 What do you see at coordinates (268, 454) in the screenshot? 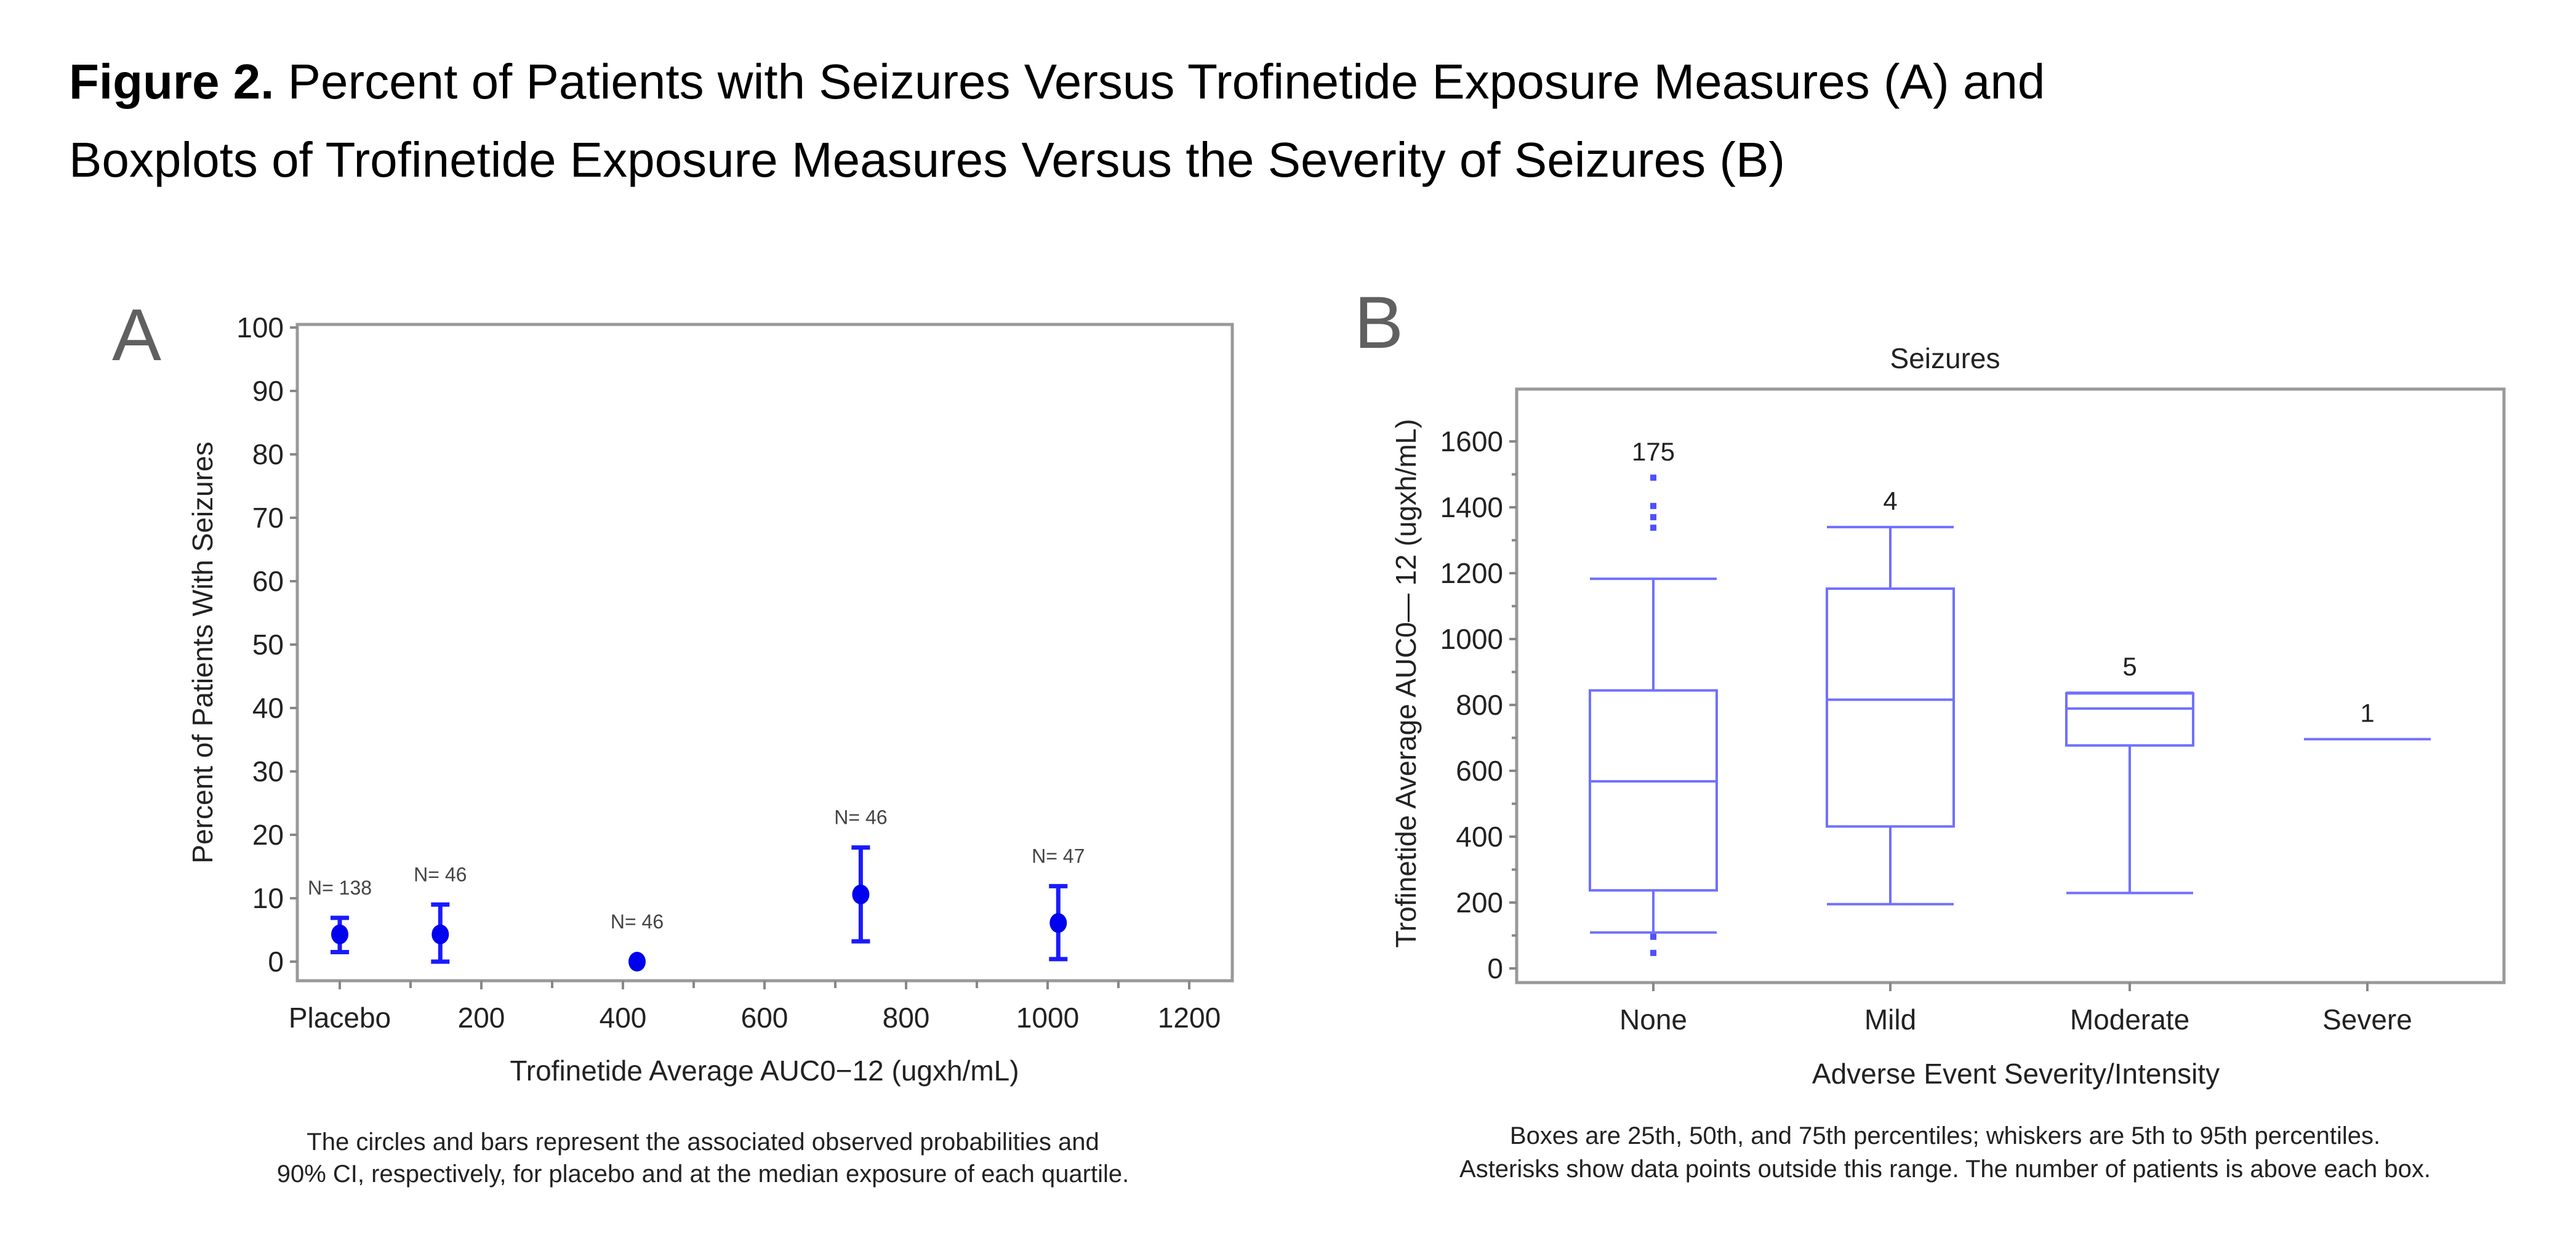
I see `y-tick-label: 80` at bounding box center [268, 454].